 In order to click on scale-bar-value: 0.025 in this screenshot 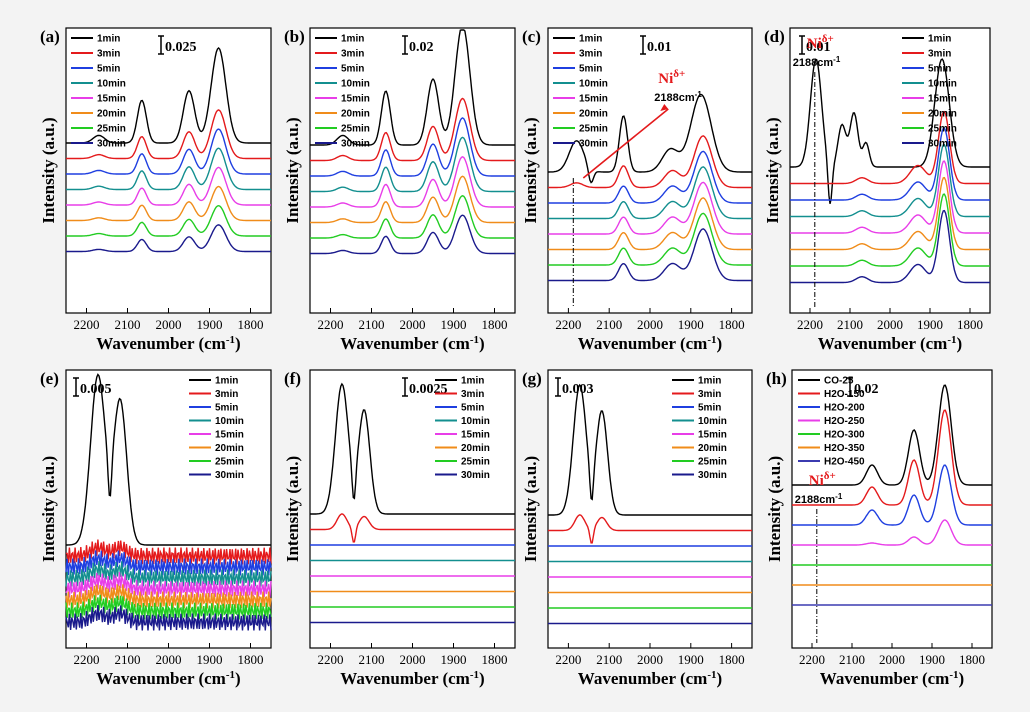, I will do `click(181, 47)`.